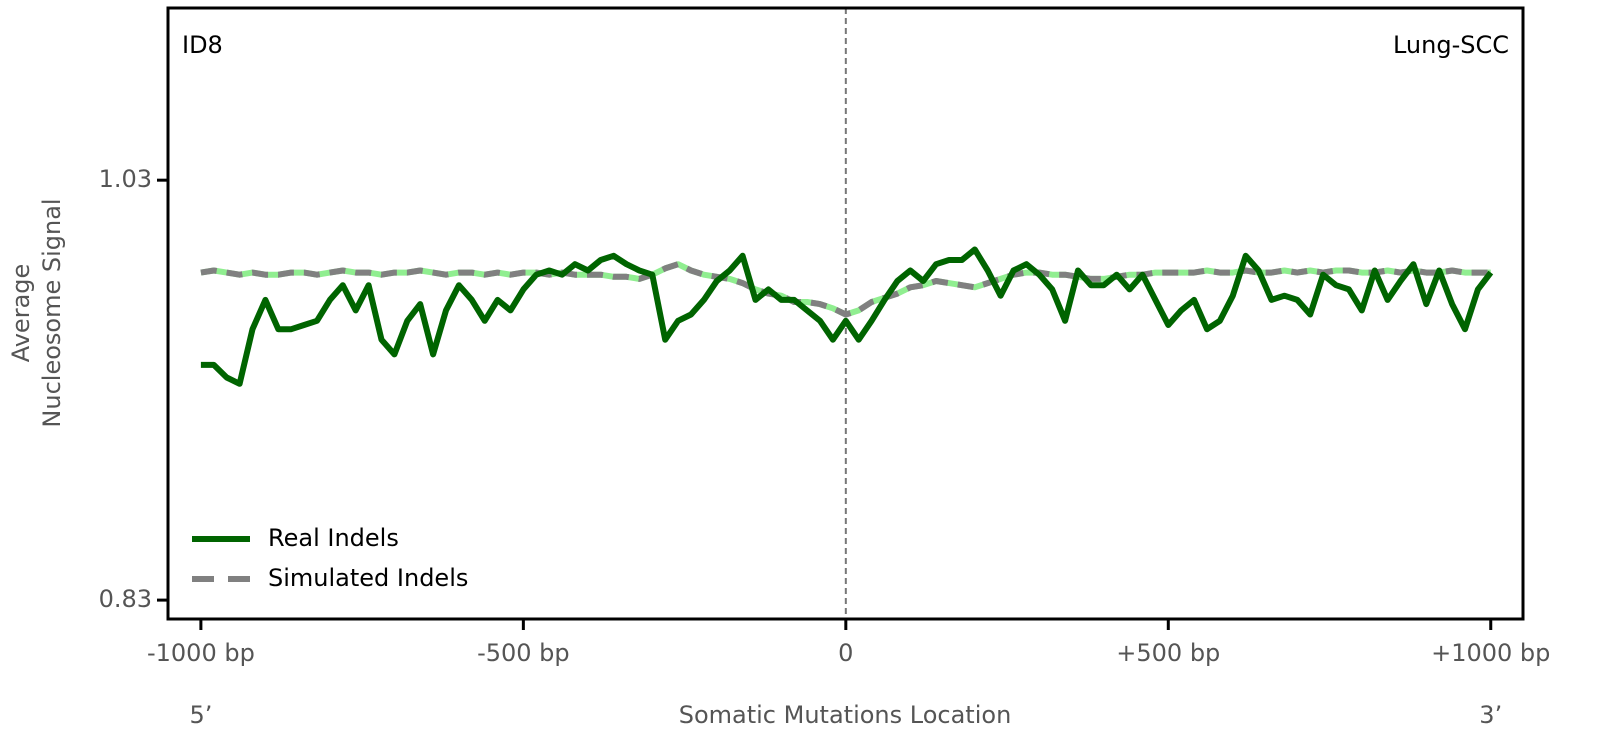 This screenshot has width=1603, height=756. Describe the element at coordinates (200, 715) in the screenshot. I see `strand-label: 5’` at that location.